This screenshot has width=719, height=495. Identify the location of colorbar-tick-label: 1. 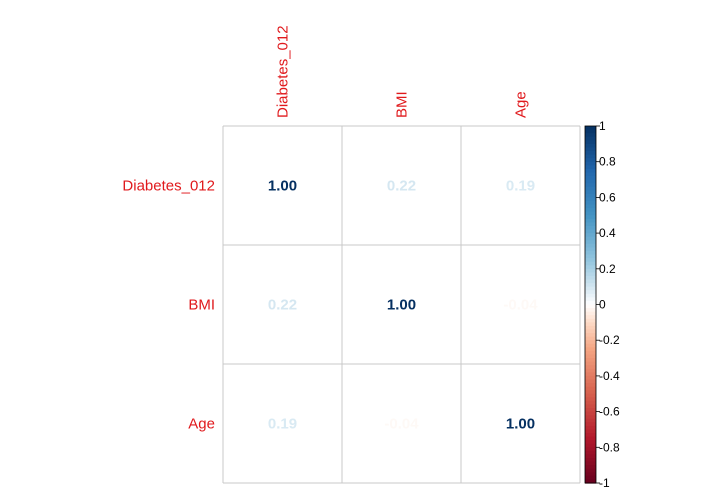
(602, 126).